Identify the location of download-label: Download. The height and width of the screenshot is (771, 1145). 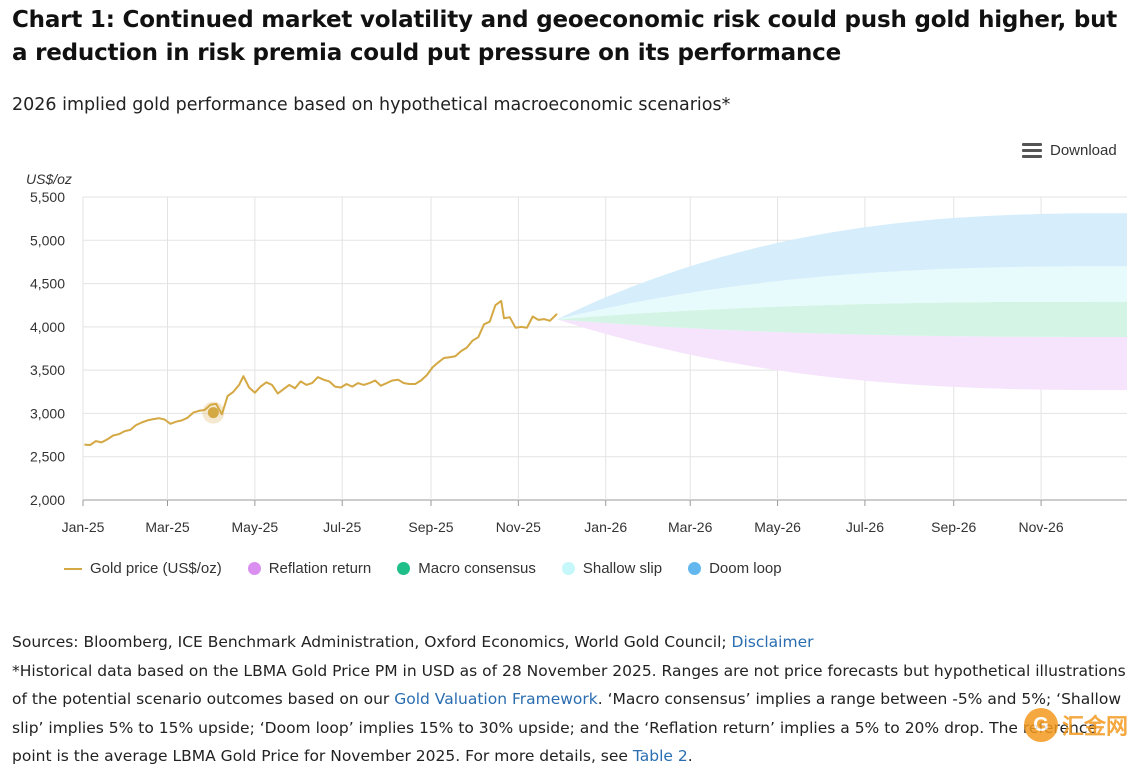
(1083, 150).